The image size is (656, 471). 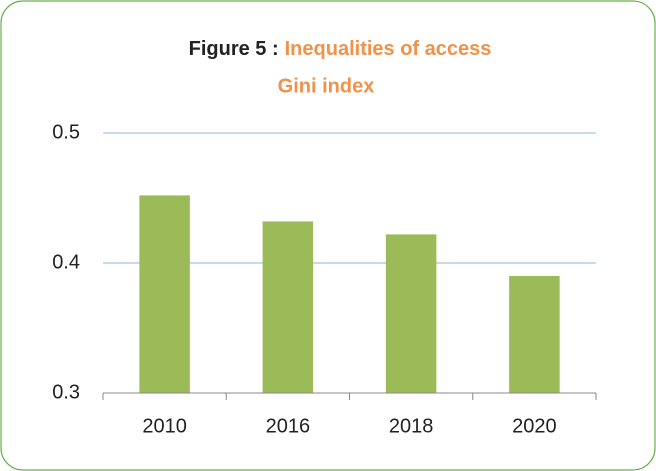 What do you see at coordinates (66, 392) in the screenshot?
I see `y-tick-label: 0.3` at bounding box center [66, 392].